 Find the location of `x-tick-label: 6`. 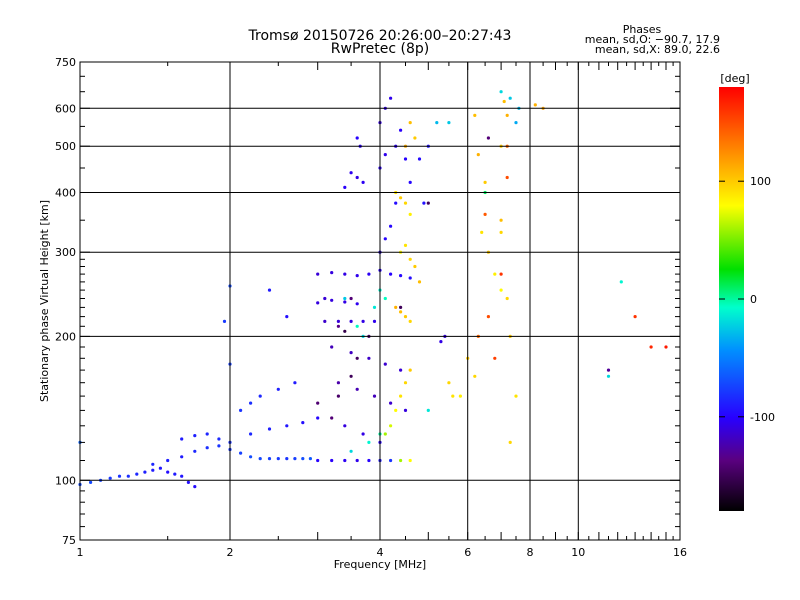

x-tick-label: 6 is located at coordinates (467, 552).